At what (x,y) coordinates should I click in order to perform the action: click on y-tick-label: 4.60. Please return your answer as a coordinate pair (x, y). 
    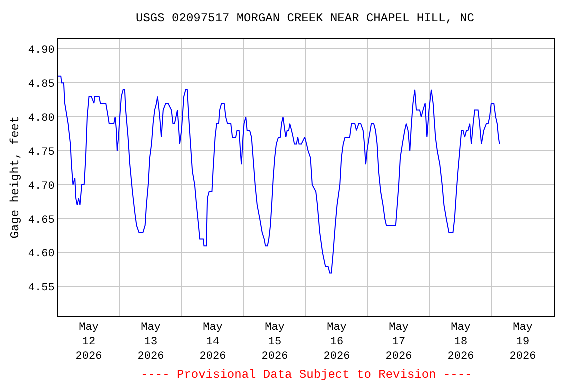
    Looking at the image, I should click on (41, 254).